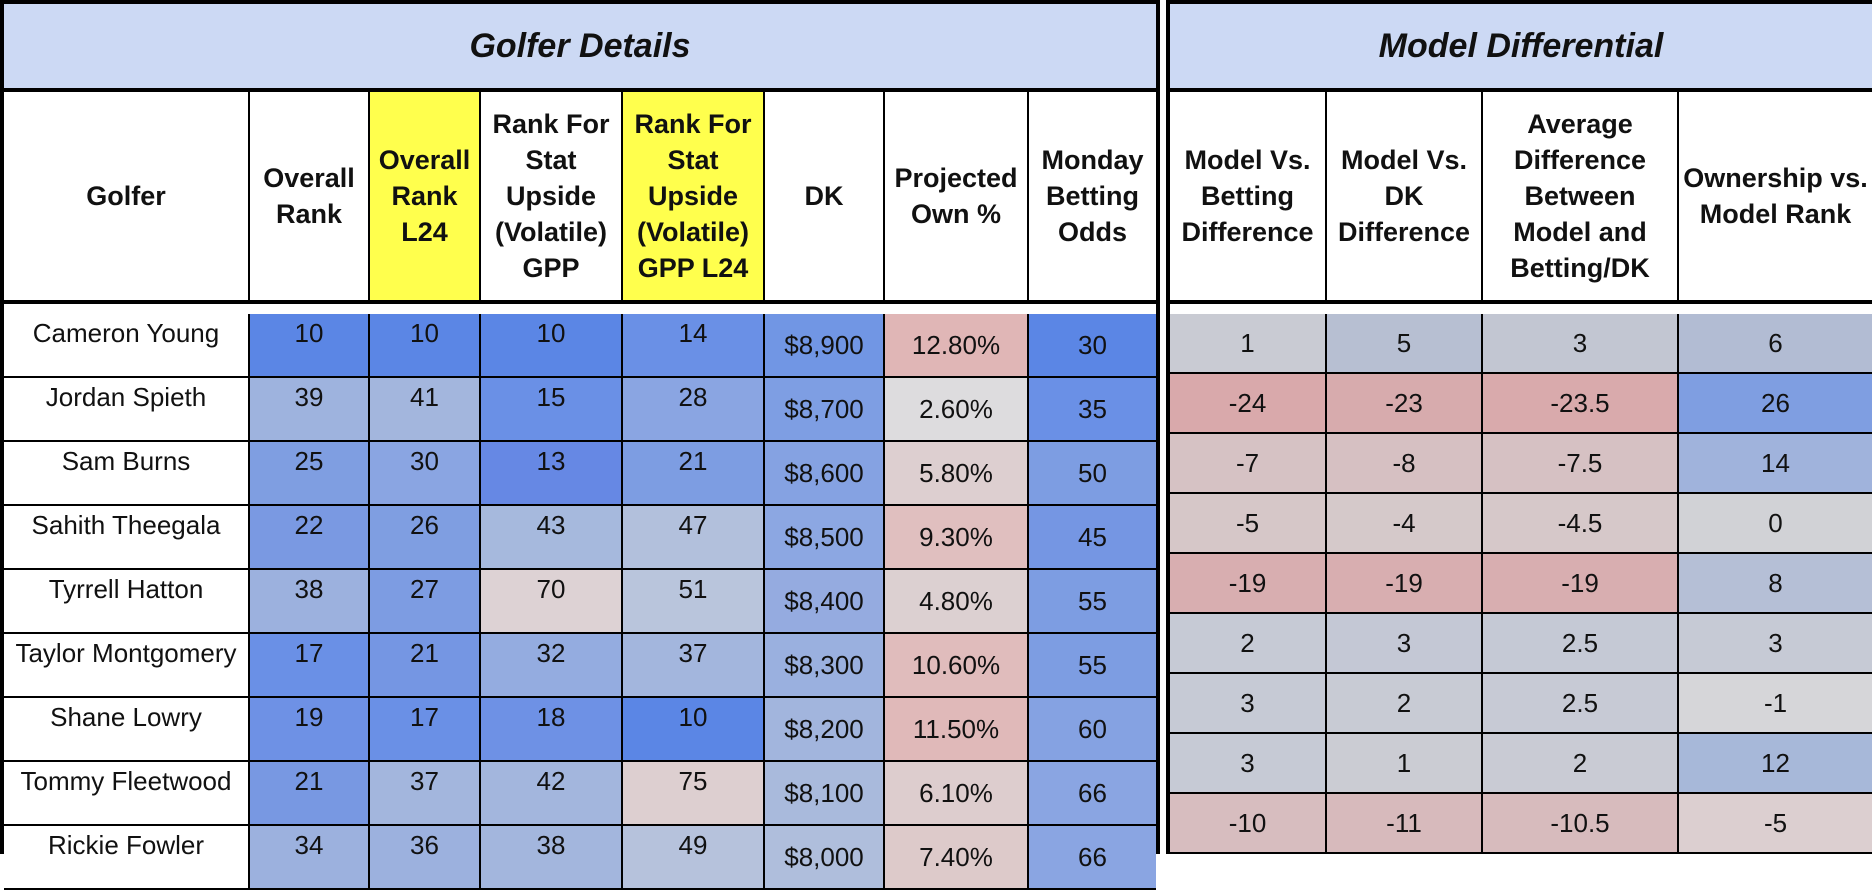  I want to click on ownership-vs-model-cell: 3, so click(1775, 643).